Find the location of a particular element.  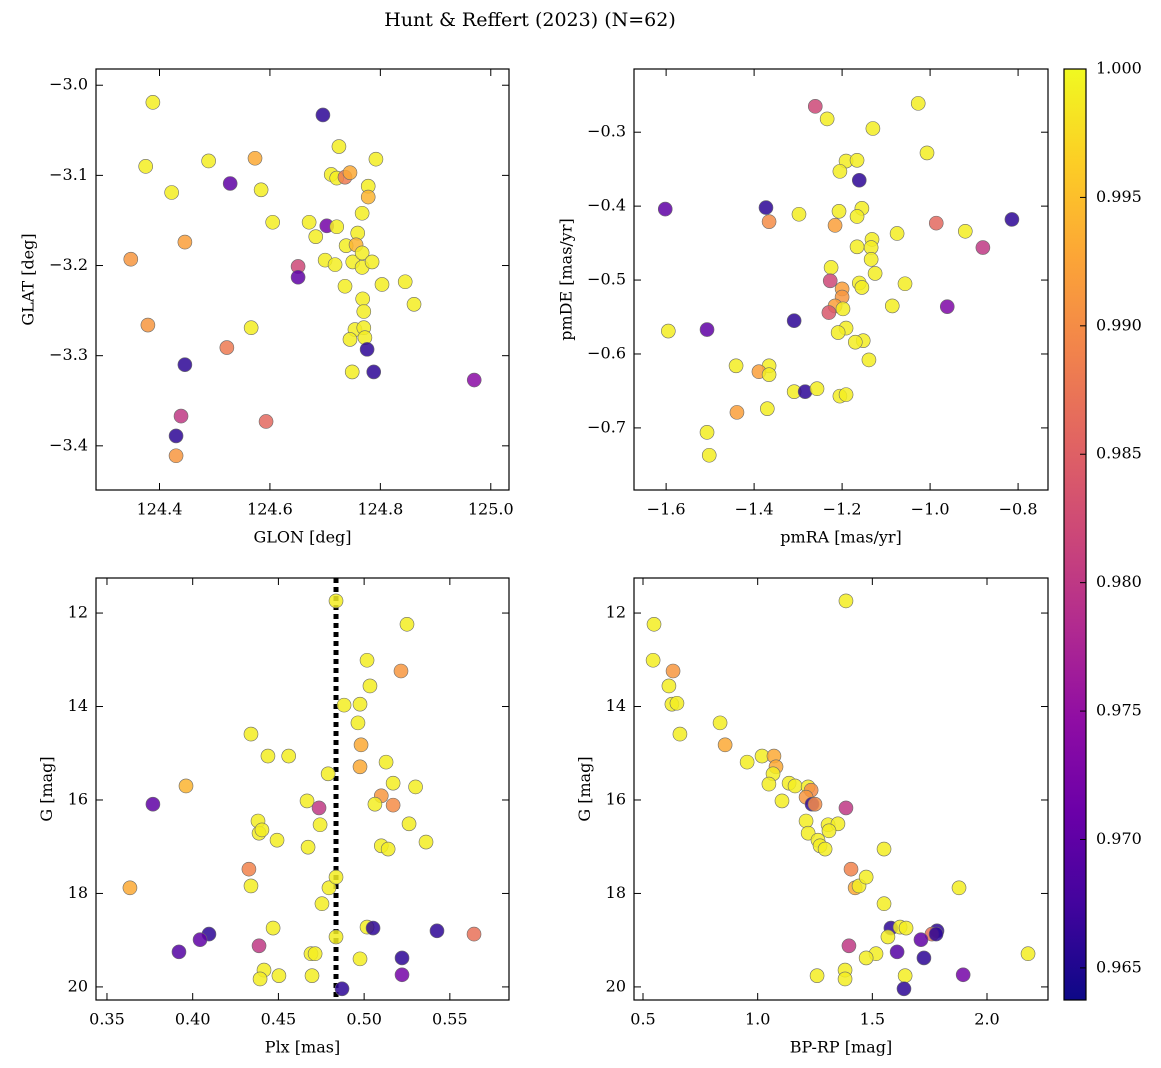

y-tick-label: −0.4 is located at coordinates (606, 205).